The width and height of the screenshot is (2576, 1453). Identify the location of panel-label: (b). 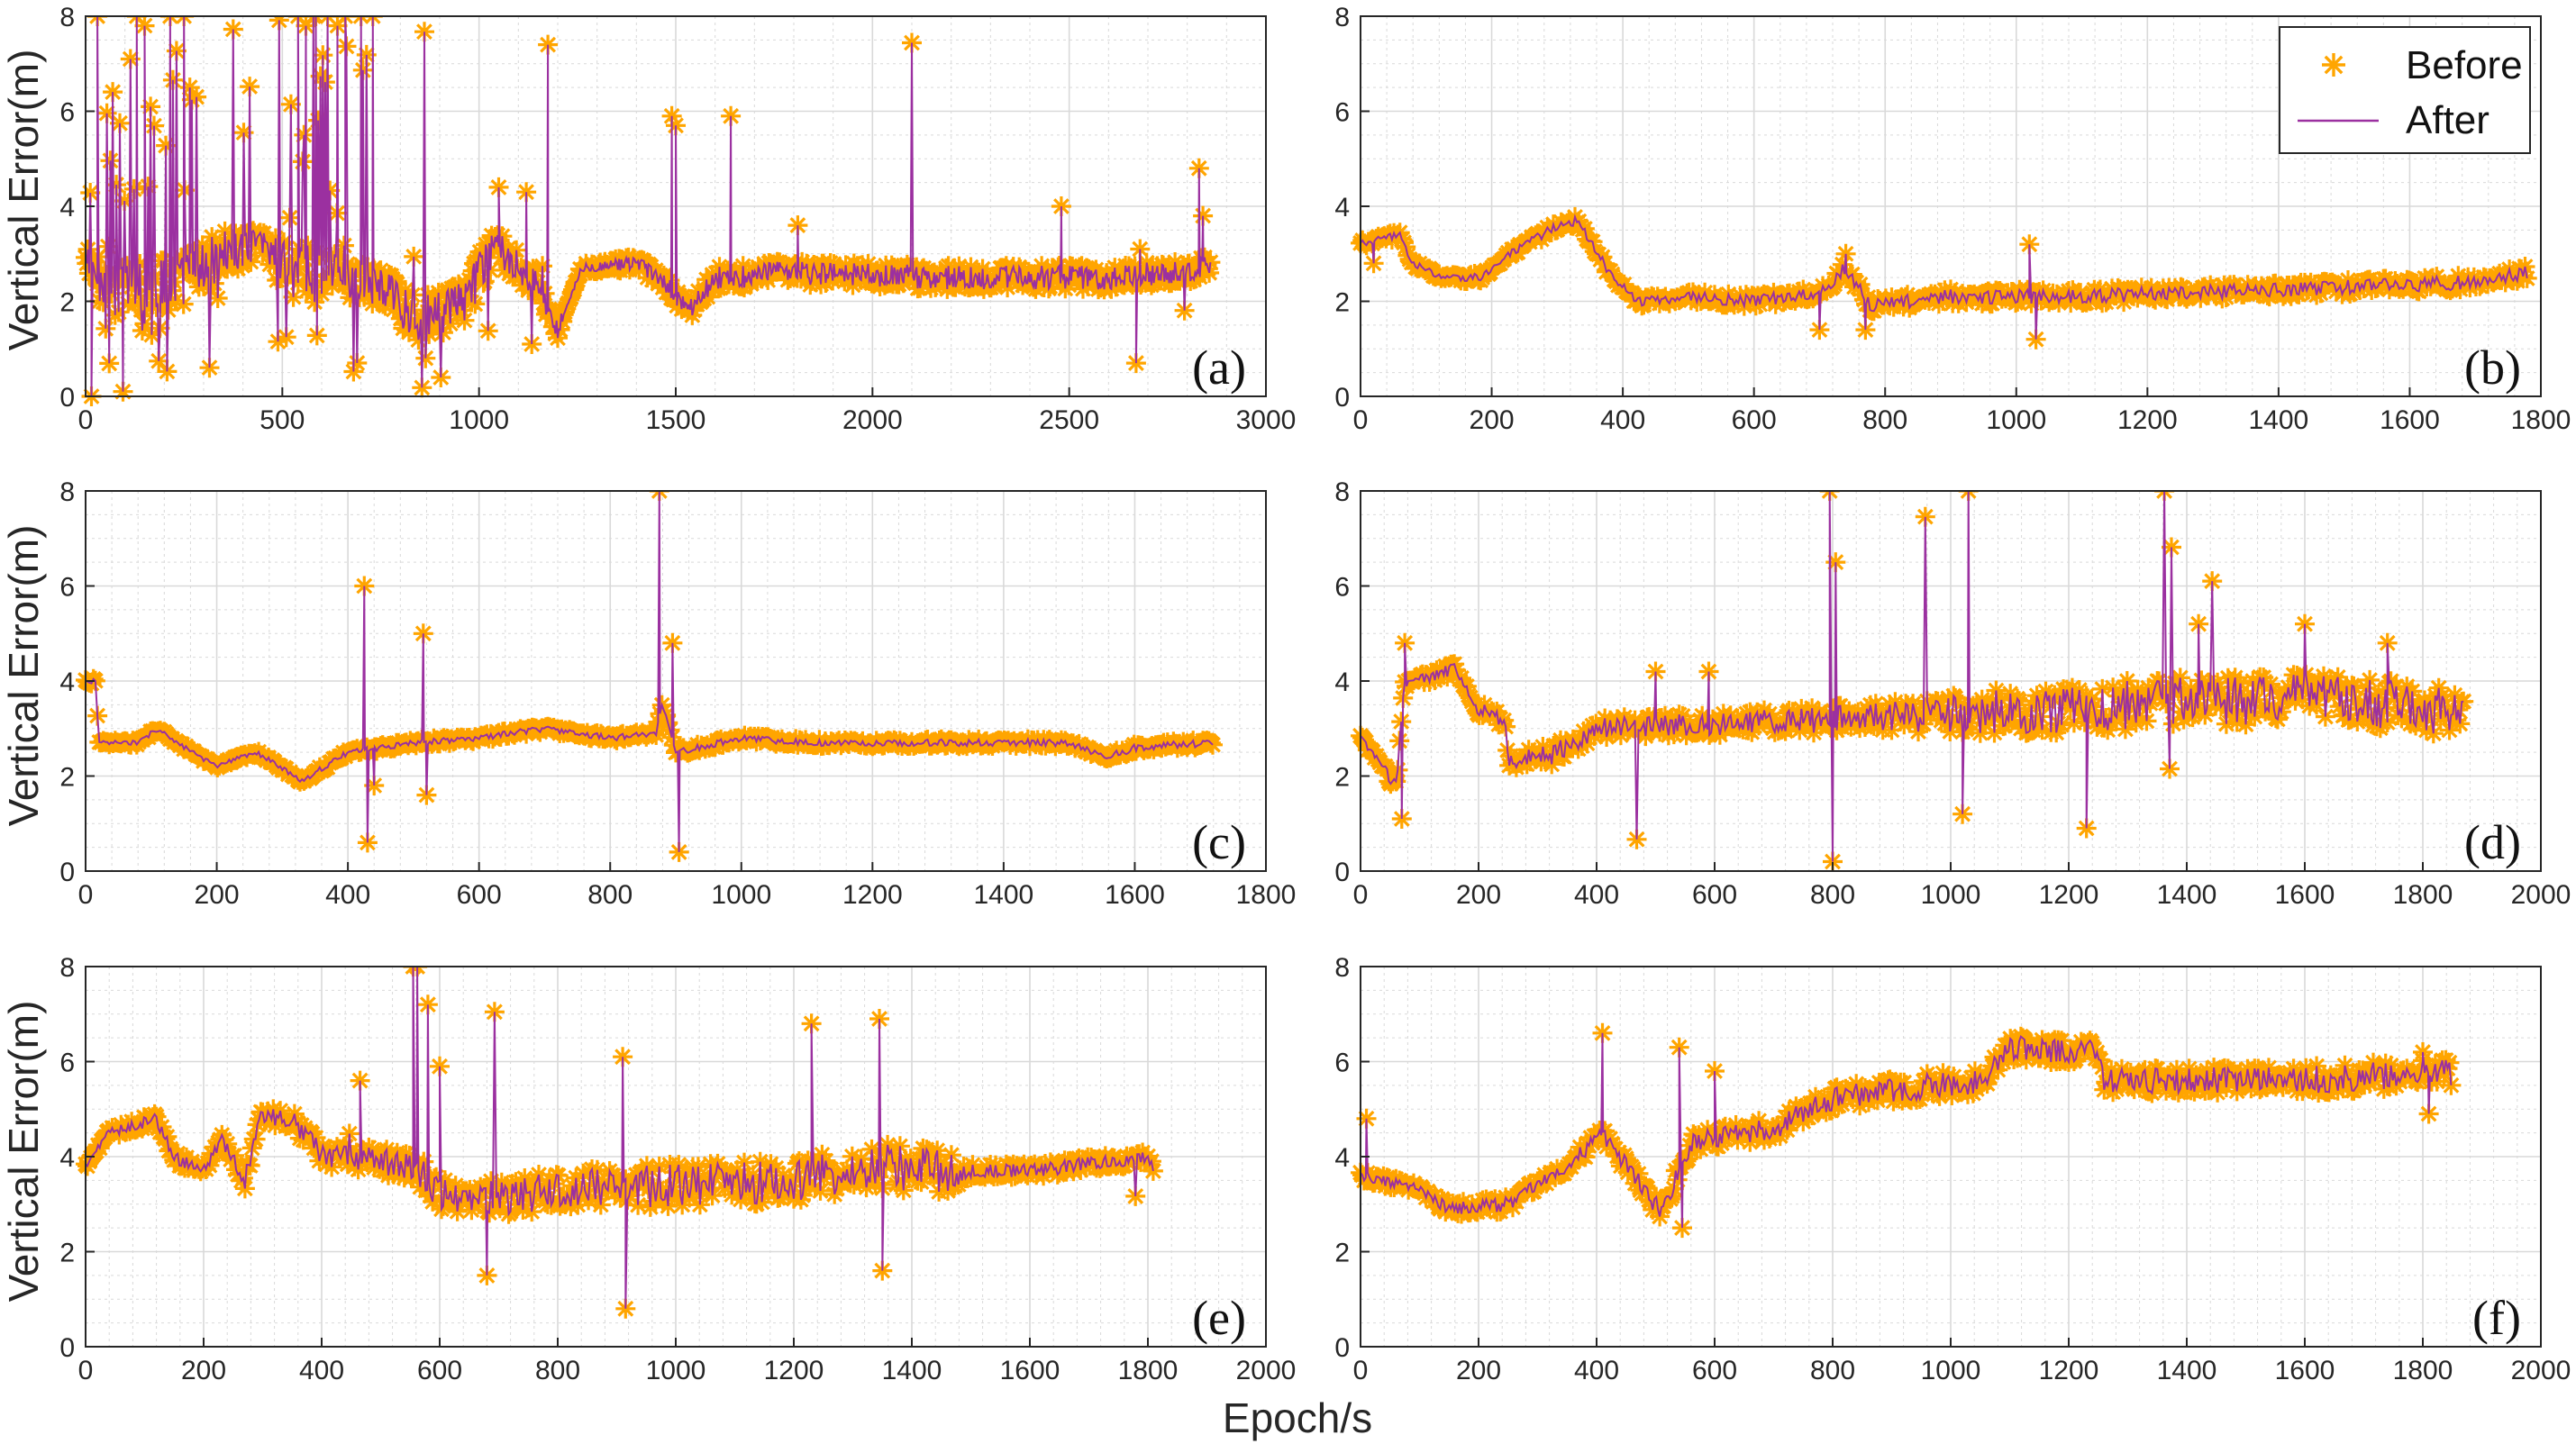
(2492, 368).